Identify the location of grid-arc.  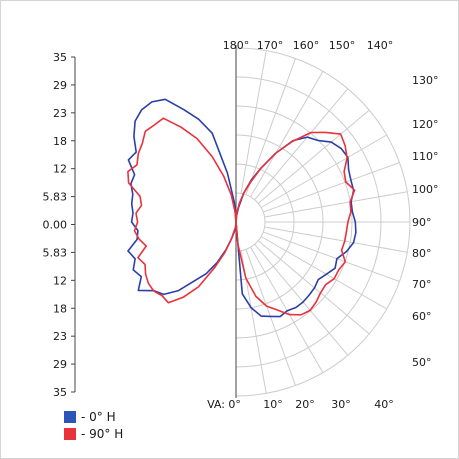
(250, 222).